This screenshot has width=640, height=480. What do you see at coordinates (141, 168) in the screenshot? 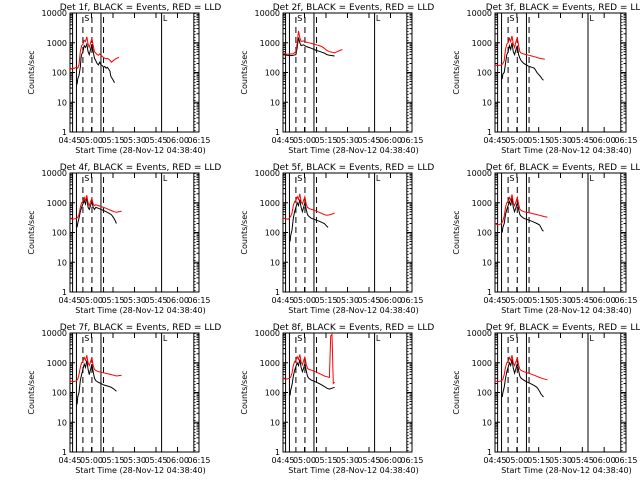
I see `plot-title: Det 4f, BLACK = Events, RED = LLD` at bounding box center [141, 168].